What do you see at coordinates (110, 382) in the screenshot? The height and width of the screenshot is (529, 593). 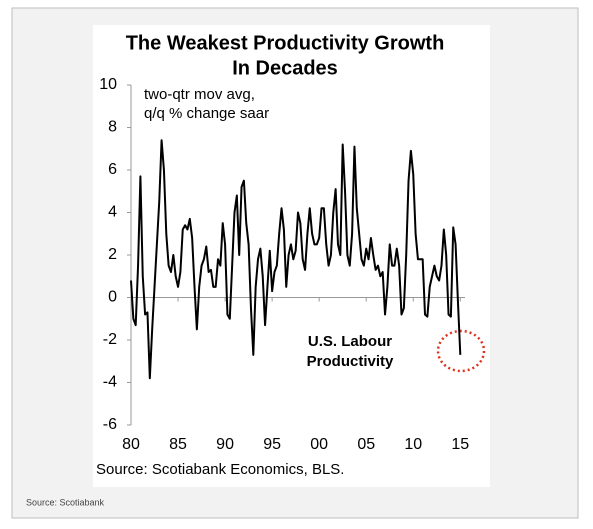 I see `y-tick-label: -4` at bounding box center [110, 382].